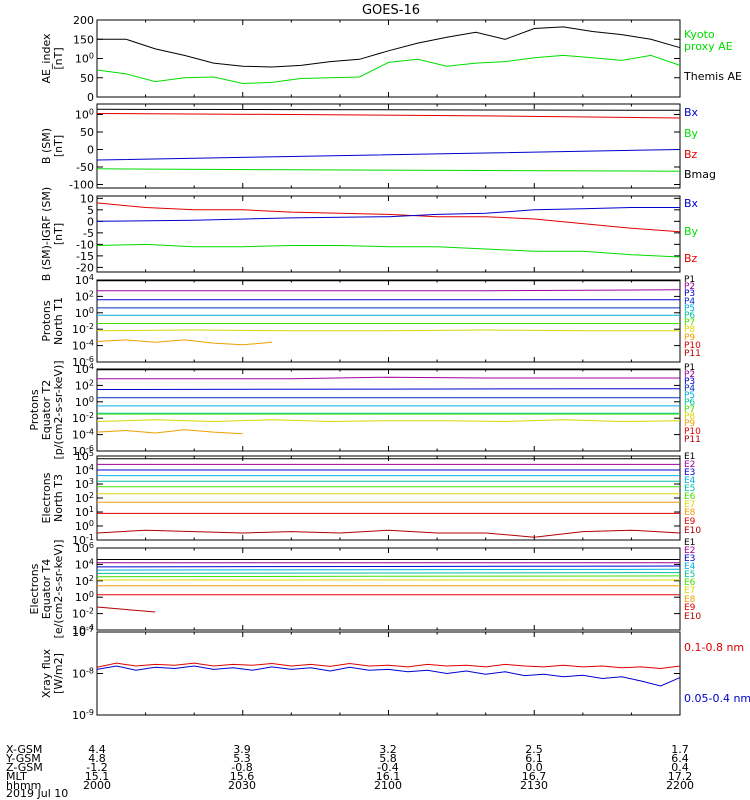  What do you see at coordinates (388, 676) in the screenshot?
I see `series-line-0-05-0-4-nm` at bounding box center [388, 676].